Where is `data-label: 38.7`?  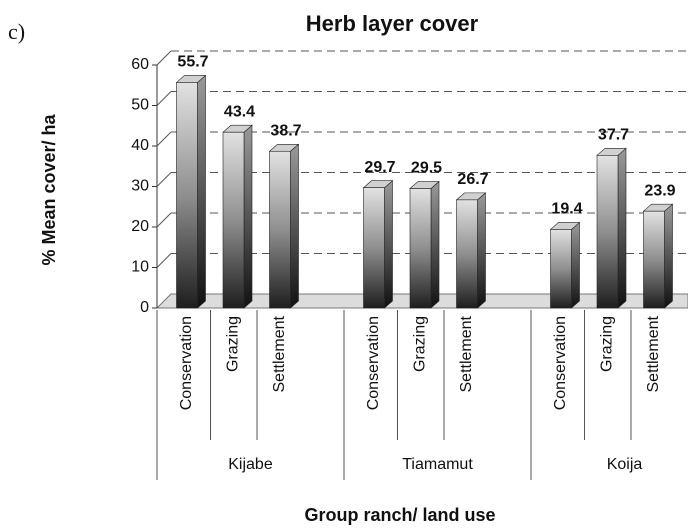 data-label: 38.7 is located at coordinates (285, 130).